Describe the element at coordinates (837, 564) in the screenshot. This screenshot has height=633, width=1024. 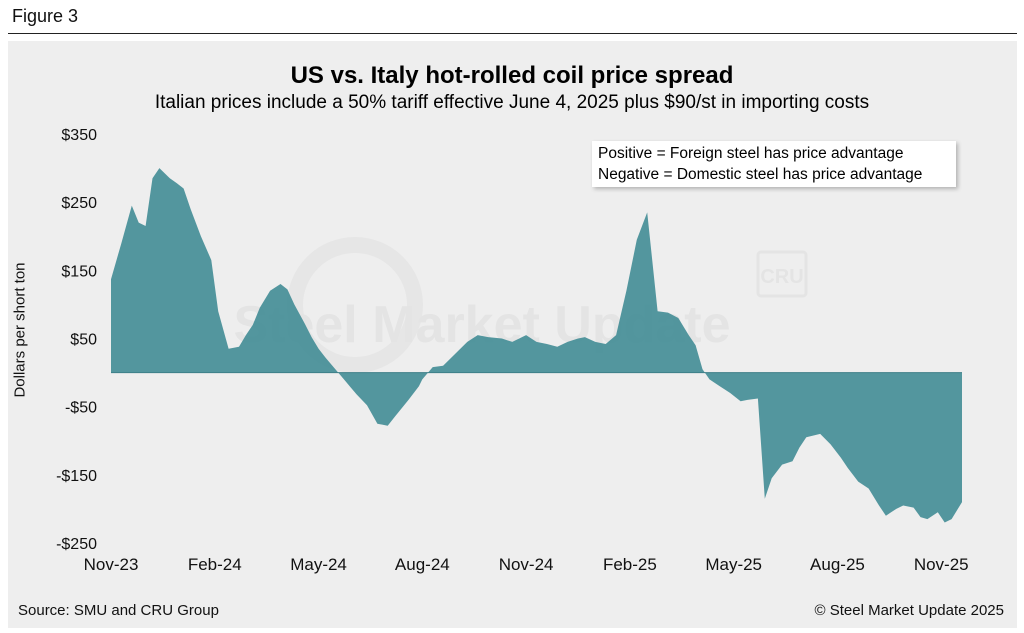
I see `x-tick-label: Aug-25` at that location.